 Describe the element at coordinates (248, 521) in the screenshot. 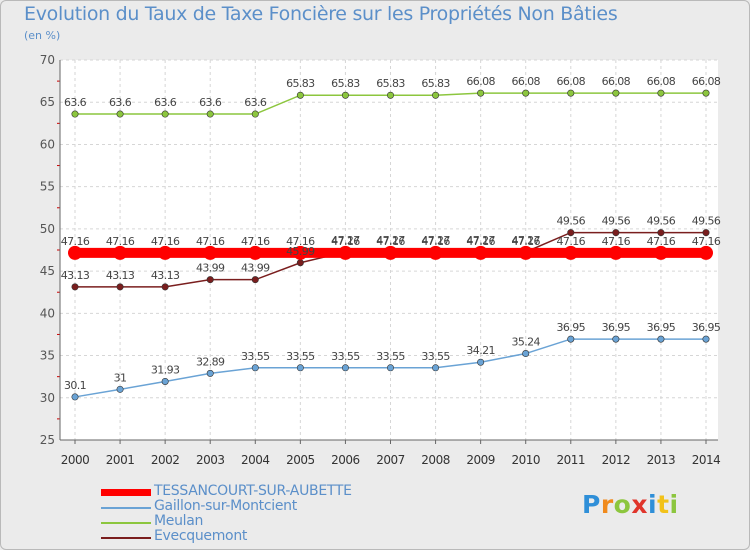

I see `legend-item: Meulan` at that location.